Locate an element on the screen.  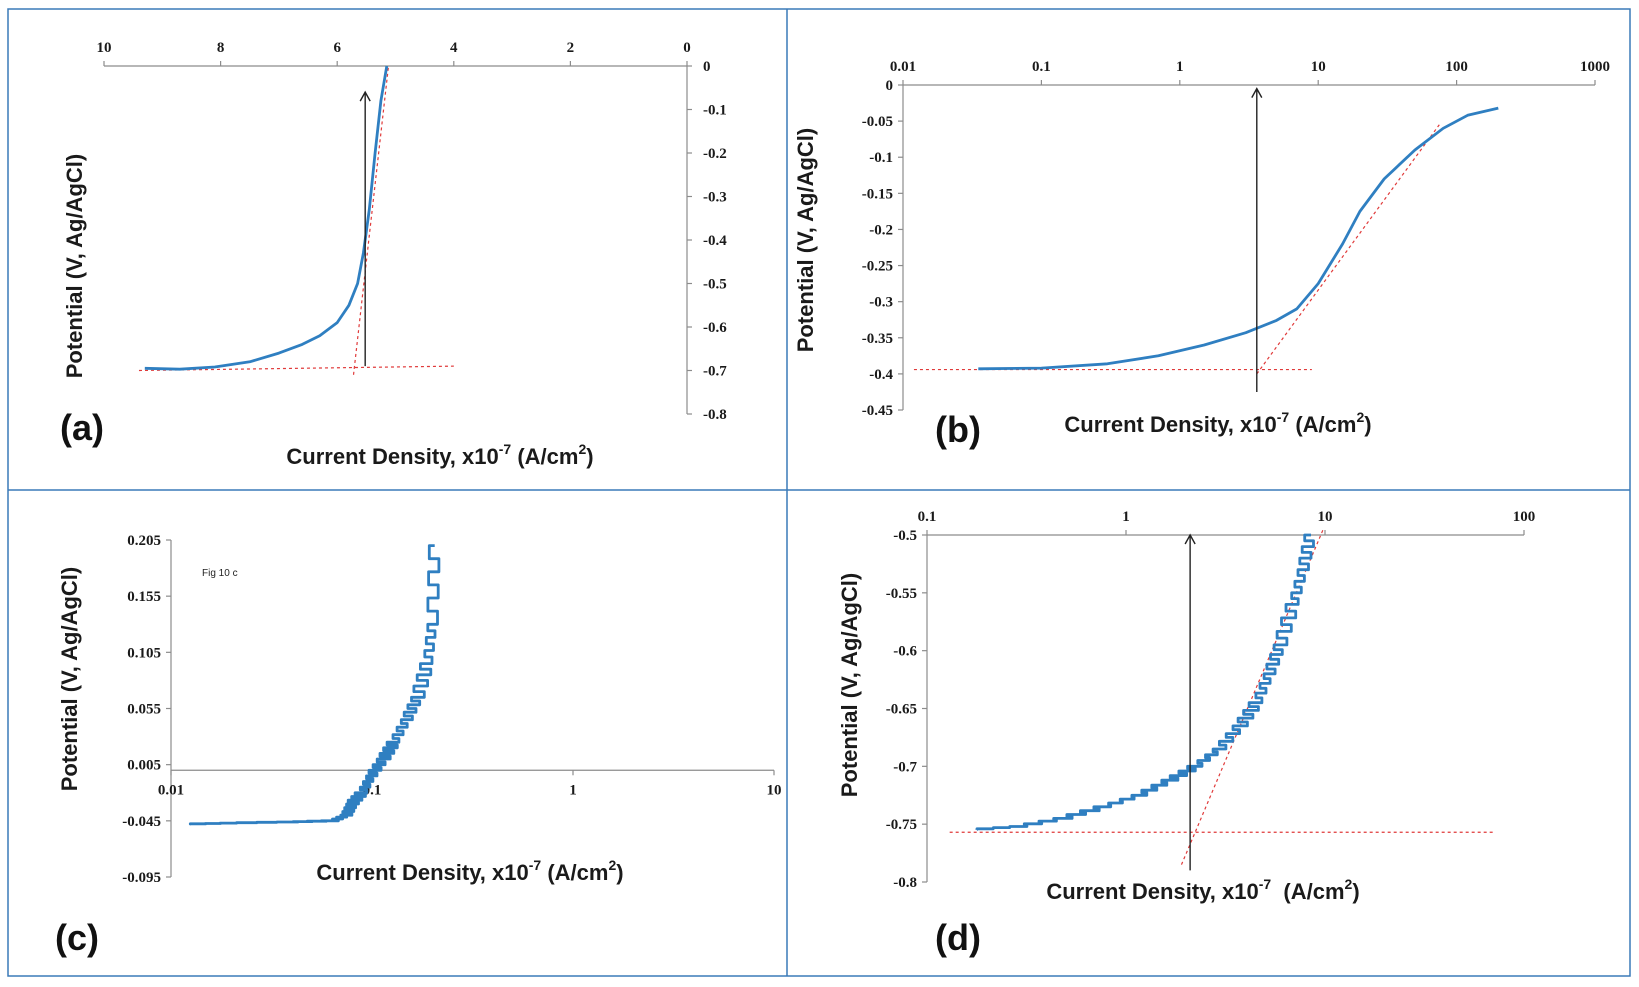
figure-annotation: Fig 10 c is located at coordinates (220, 573).